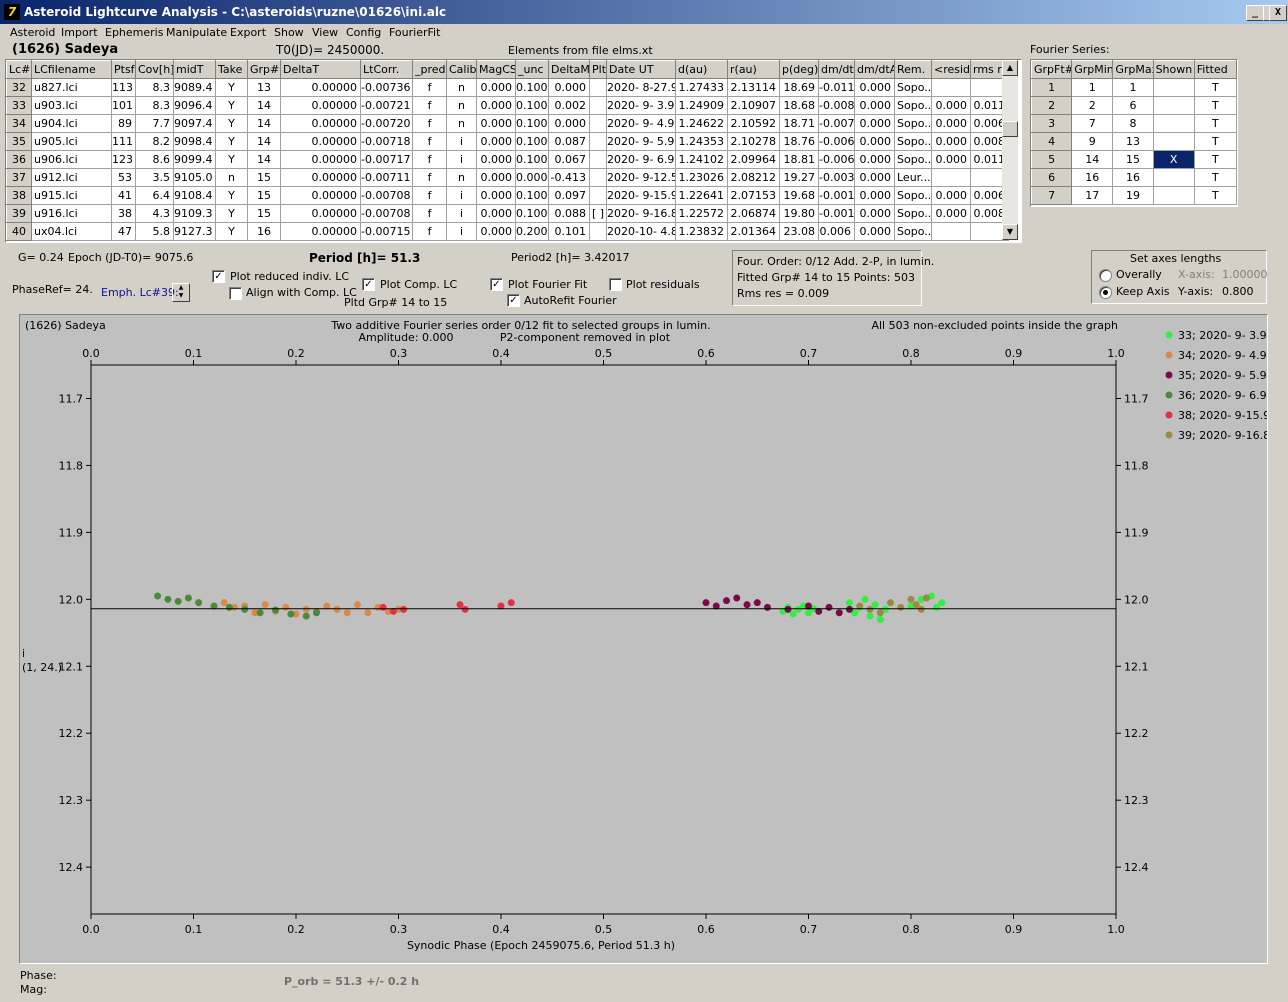 This screenshot has width=1288, height=1002. Describe the element at coordinates (799, 123) in the screenshot. I see `lc-cell-pdeg: 18.71` at that location.